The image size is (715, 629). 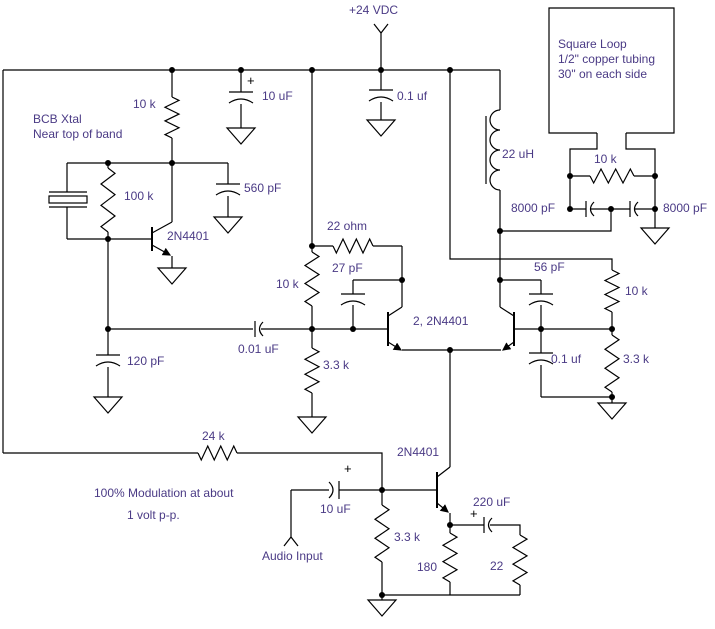 I want to click on label-mod-note-2: 1 volt p-p., so click(x=153, y=515).